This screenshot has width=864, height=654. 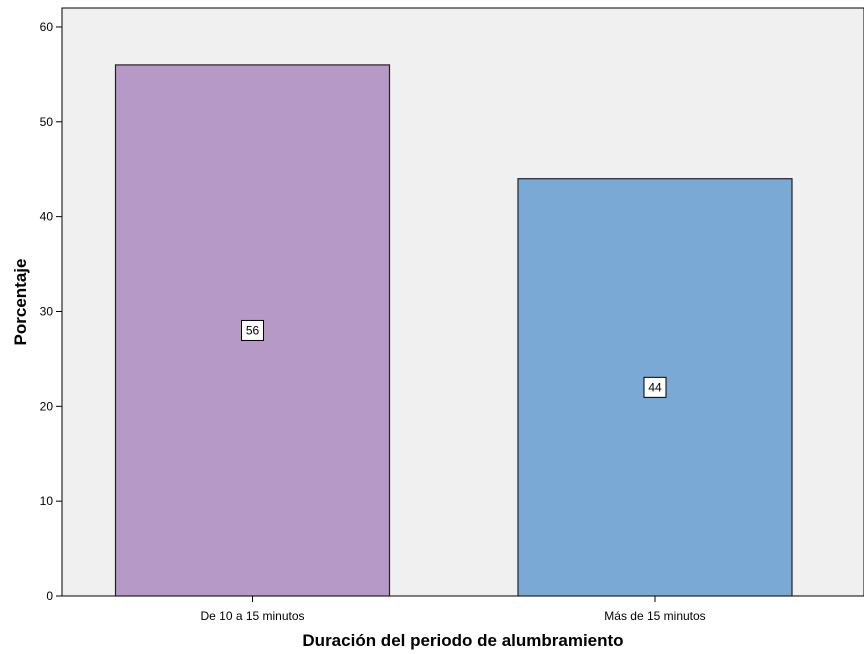 I want to click on data-label: 44, so click(x=655, y=387).